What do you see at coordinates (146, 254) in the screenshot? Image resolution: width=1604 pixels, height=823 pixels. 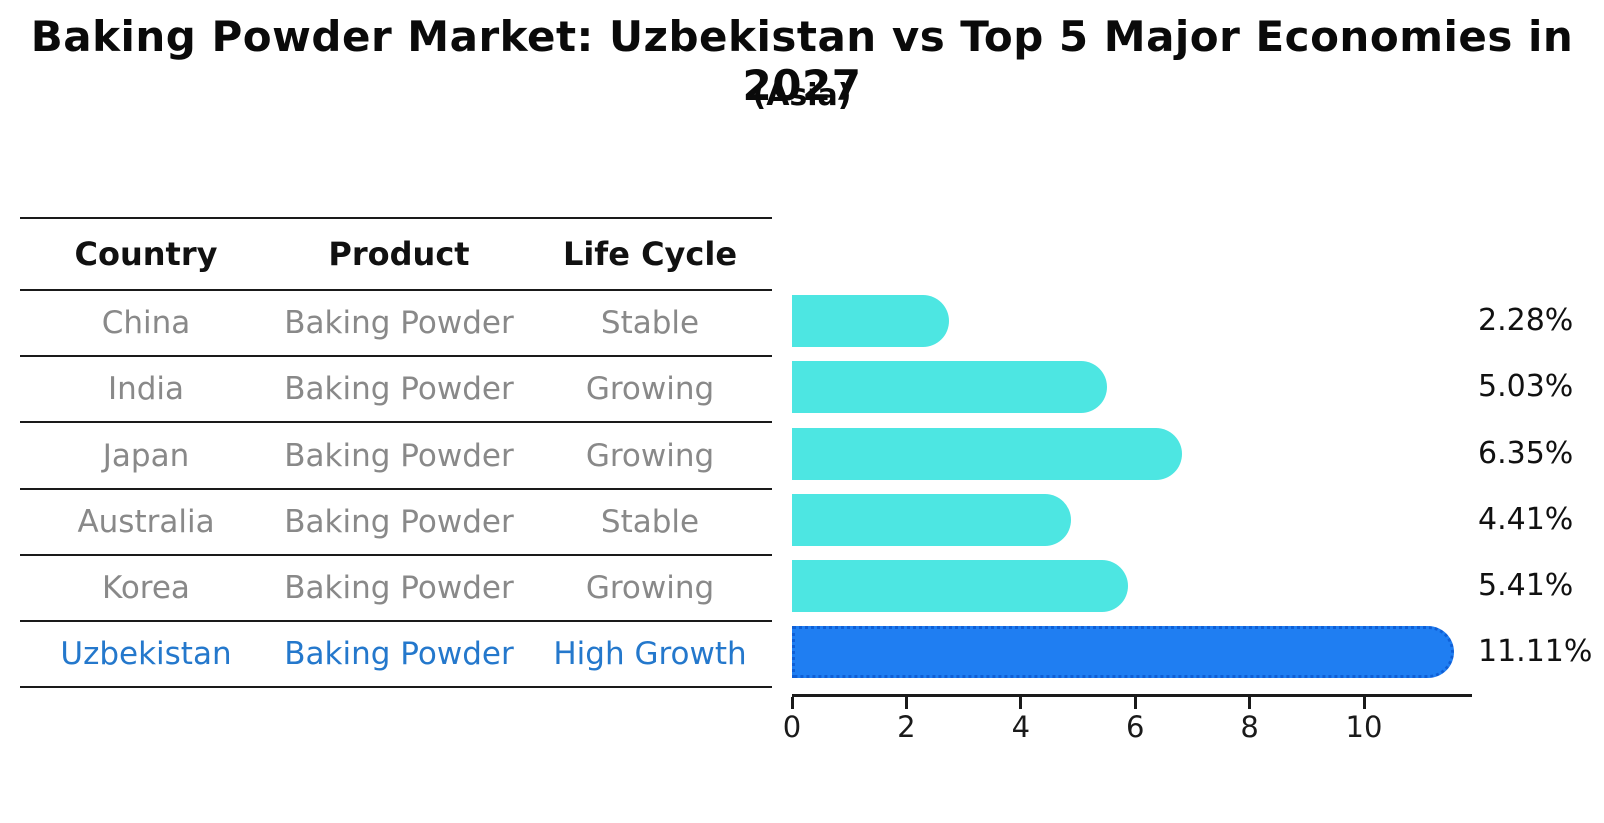 I see `table-header-country: Country` at bounding box center [146, 254].